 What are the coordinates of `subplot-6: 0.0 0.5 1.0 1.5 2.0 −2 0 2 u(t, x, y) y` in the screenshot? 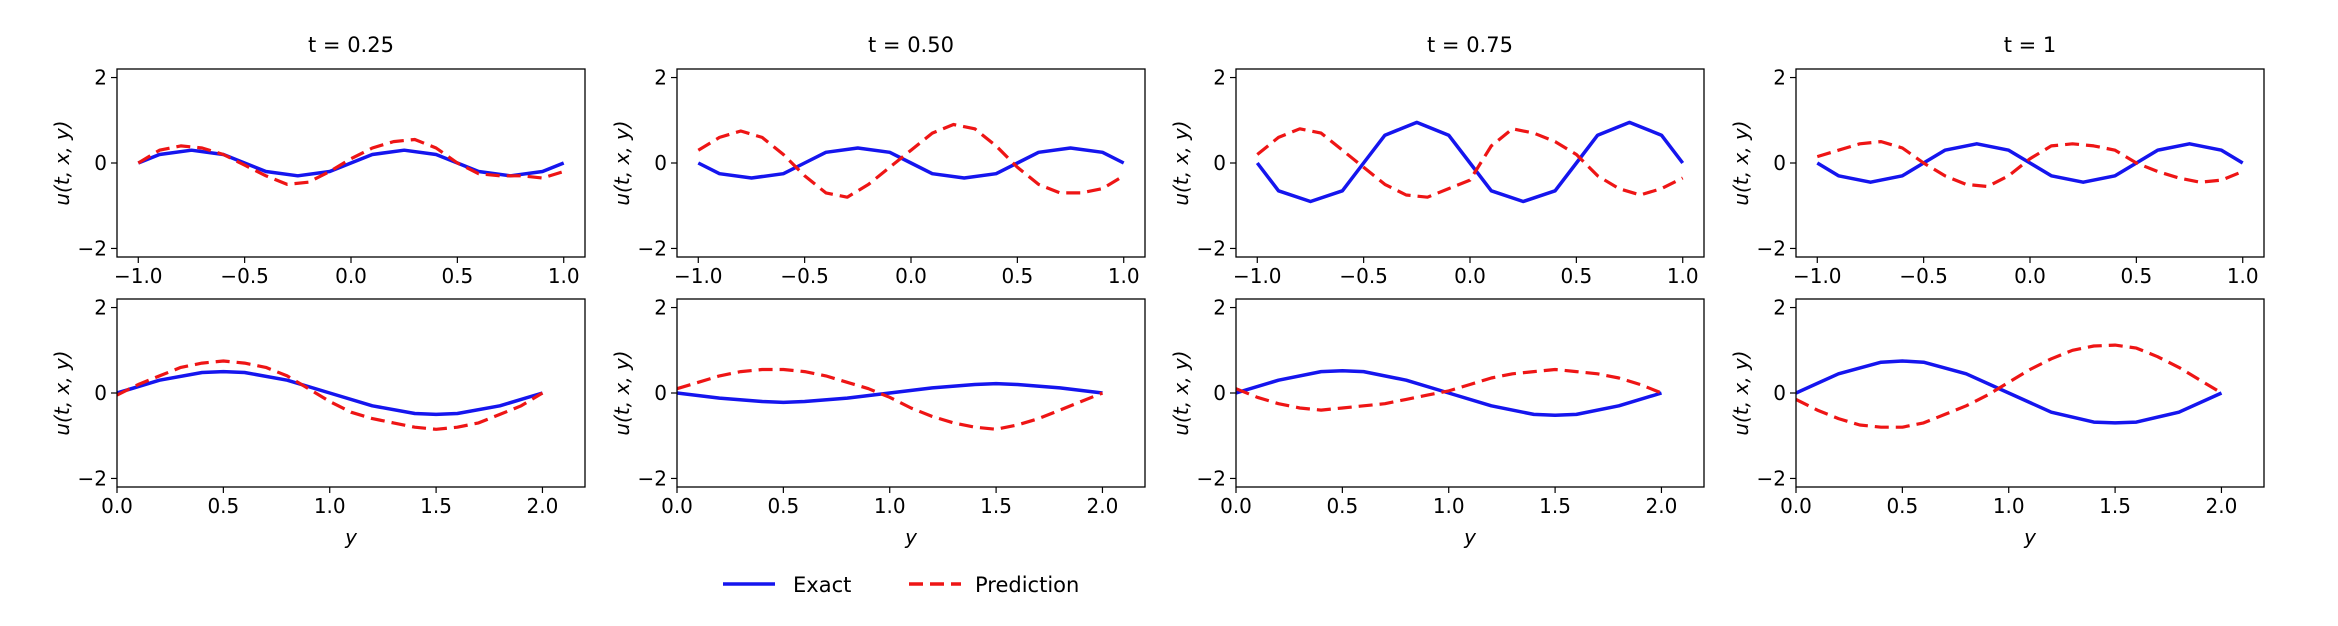 It's located at (878, 422).